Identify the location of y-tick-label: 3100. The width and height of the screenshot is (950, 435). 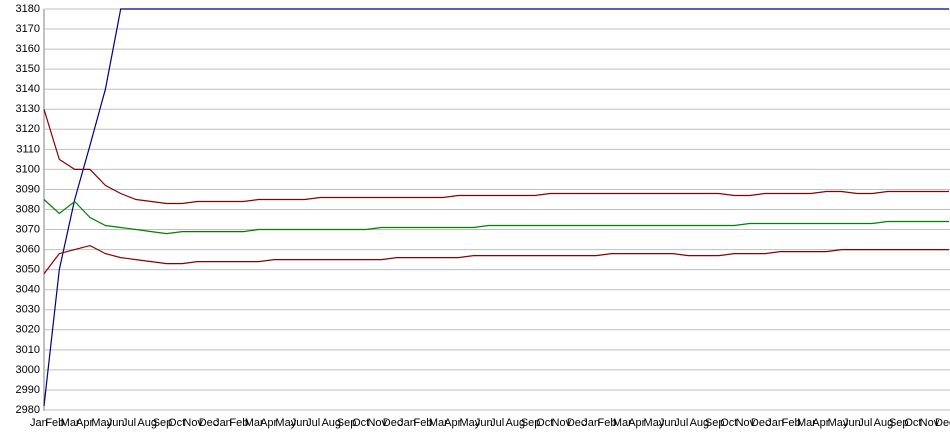
(28, 169).